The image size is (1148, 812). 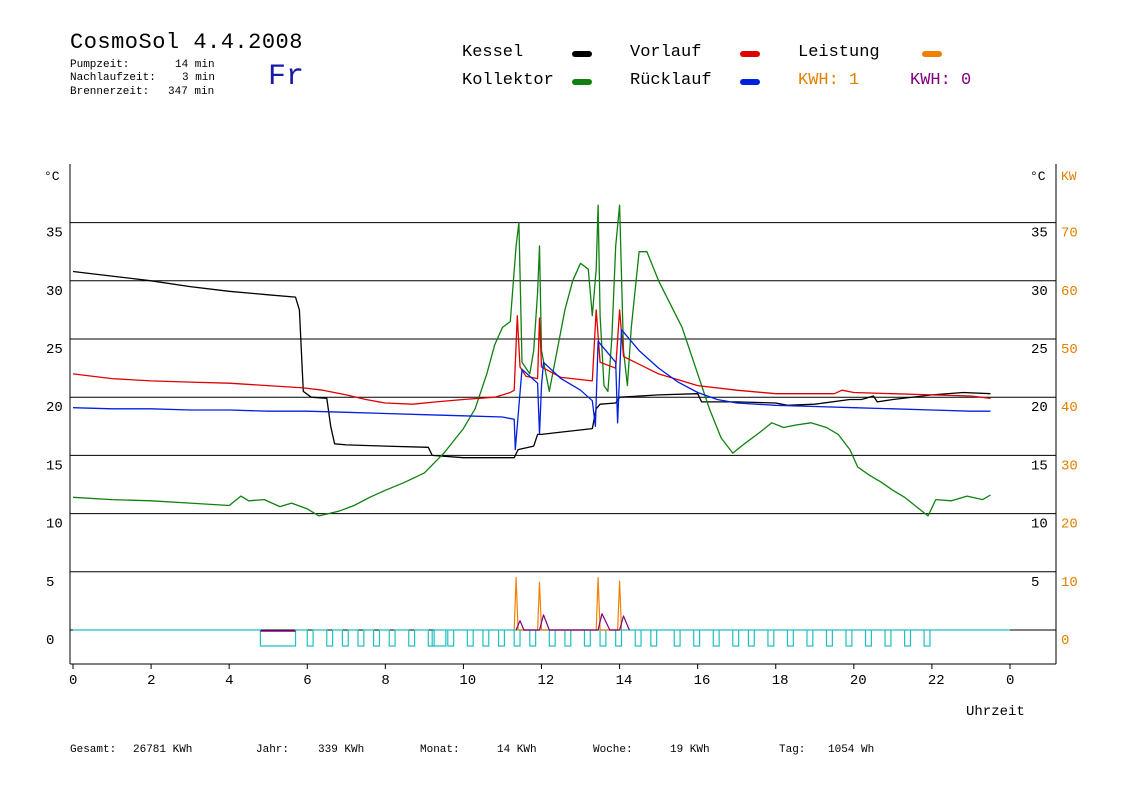 I want to click on y-tick-right-temp-15: 15, so click(x=1039, y=466).